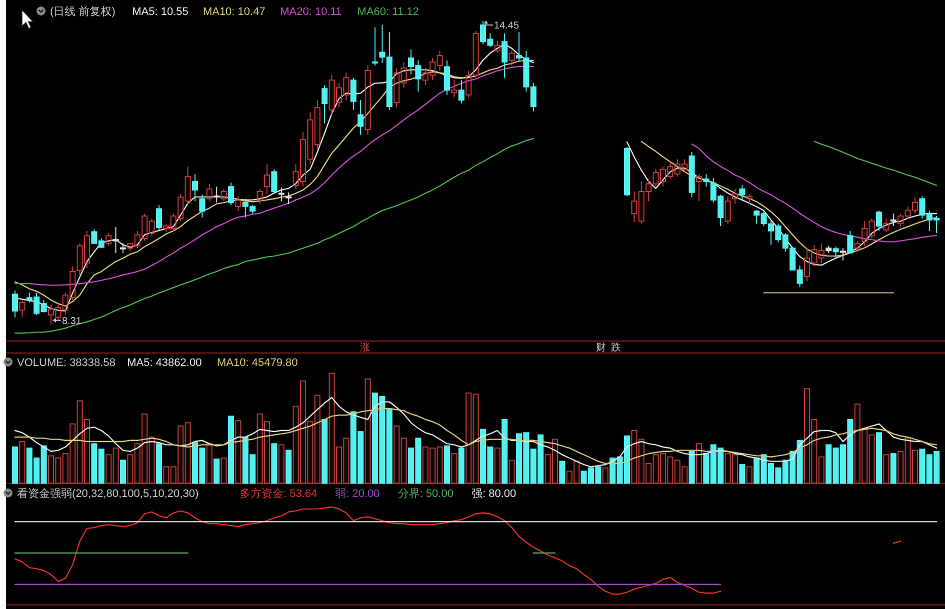 This screenshot has width=945, height=609. What do you see at coordinates (357, 494) in the screenshot?
I see `text: 弱: 20.00` at bounding box center [357, 494].